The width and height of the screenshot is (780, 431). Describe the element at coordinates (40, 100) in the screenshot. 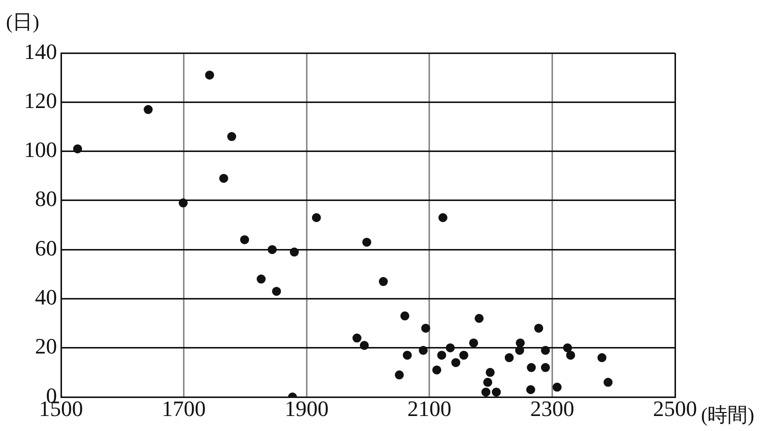

I see `y-tick-label: 120` at that location.